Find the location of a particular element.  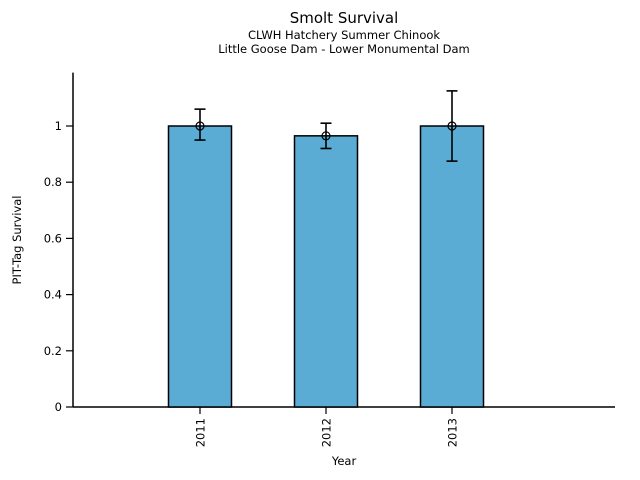

point-marker-2011 is located at coordinates (200, 126).